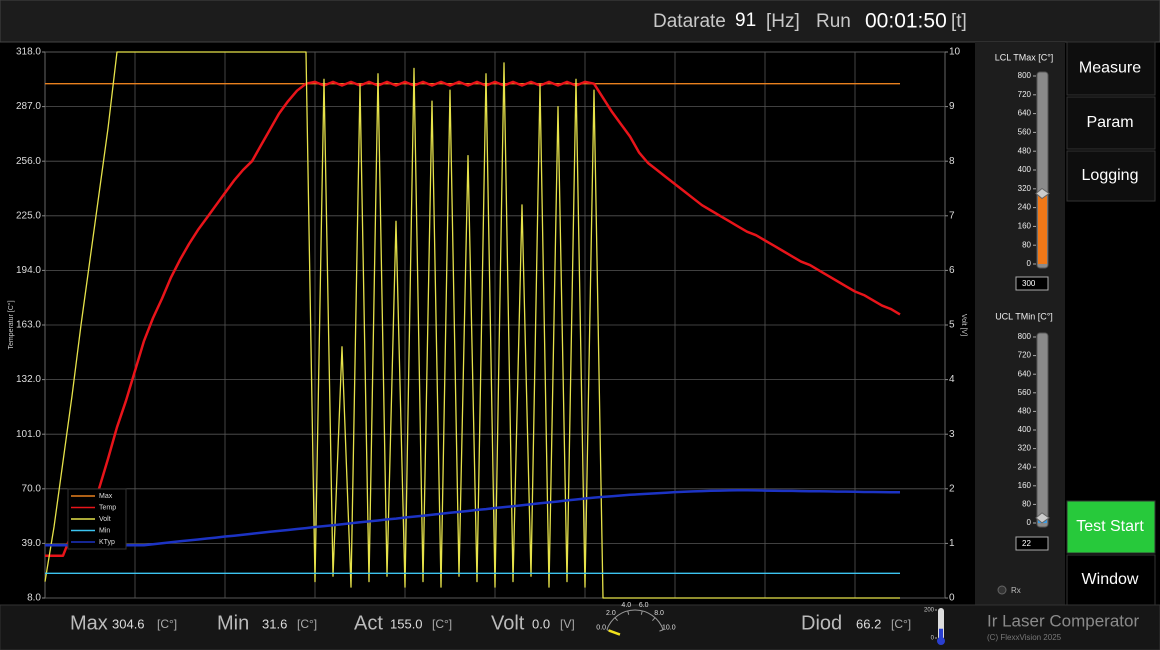 The width and height of the screenshot is (1160, 650). What do you see at coordinates (106, 496) in the screenshot?
I see `legend-label: Max` at bounding box center [106, 496].